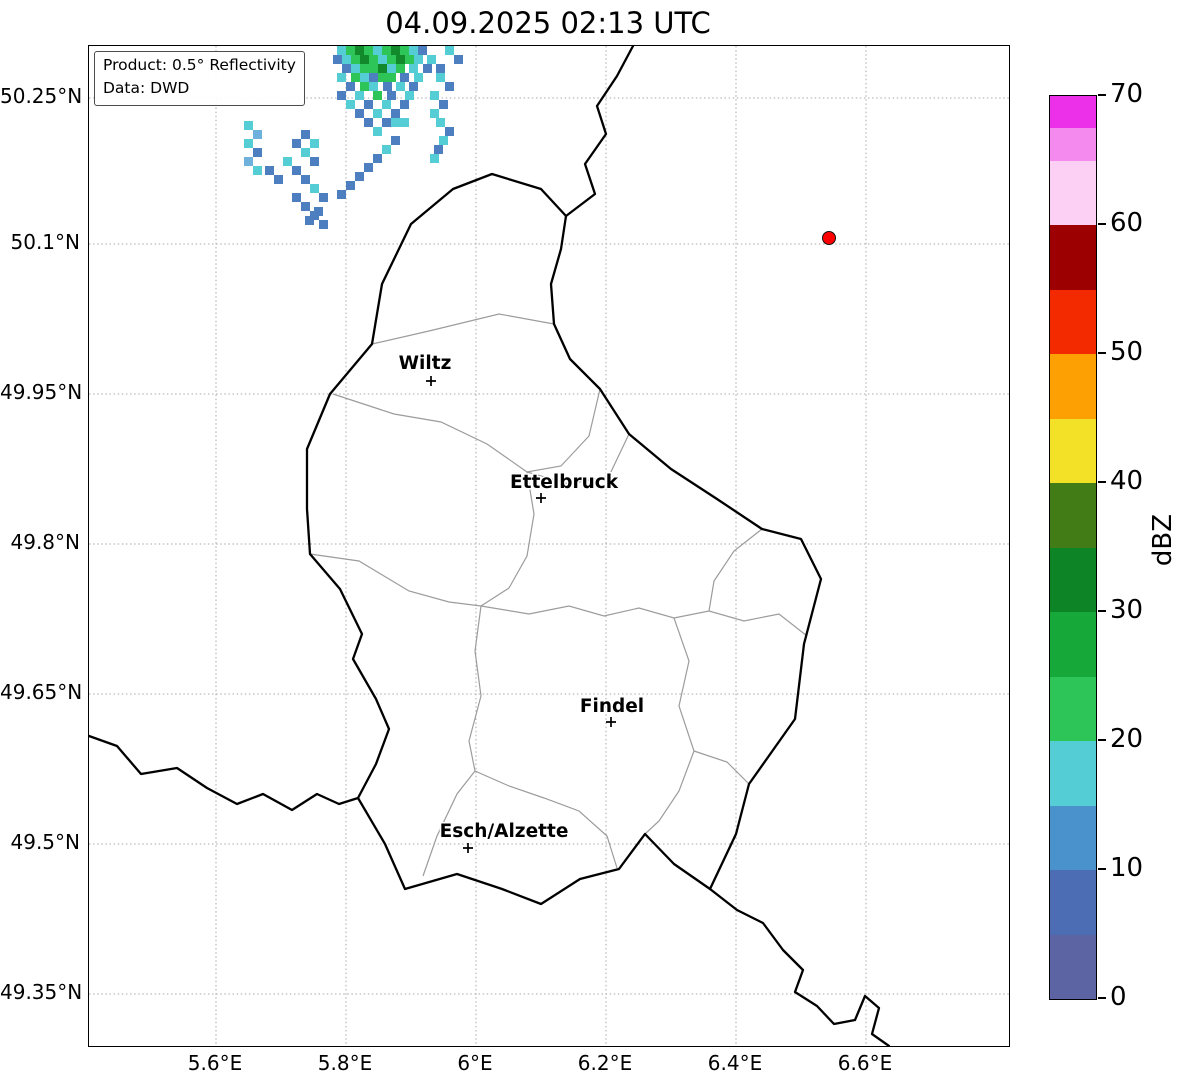 The image size is (1184, 1081). Describe the element at coordinates (41, 992) in the screenshot. I see `lat-tick-label: 49.35°N` at that location.